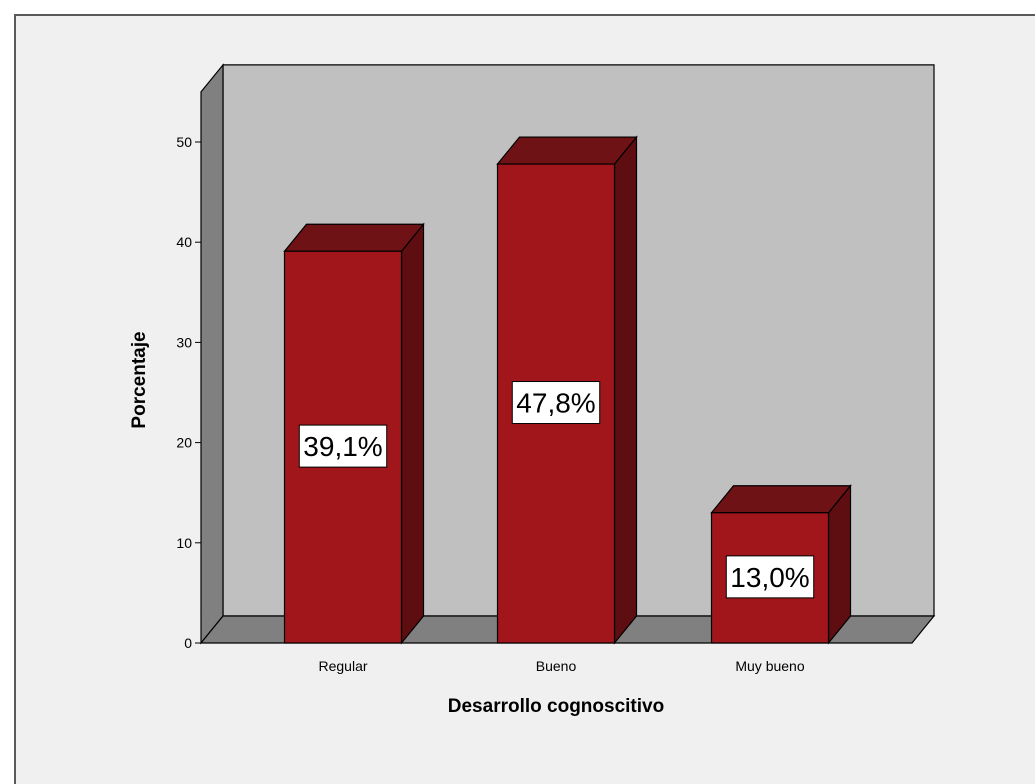 The image size is (1035, 784). I want to click on data-label: 13,0%, so click(770, 577).